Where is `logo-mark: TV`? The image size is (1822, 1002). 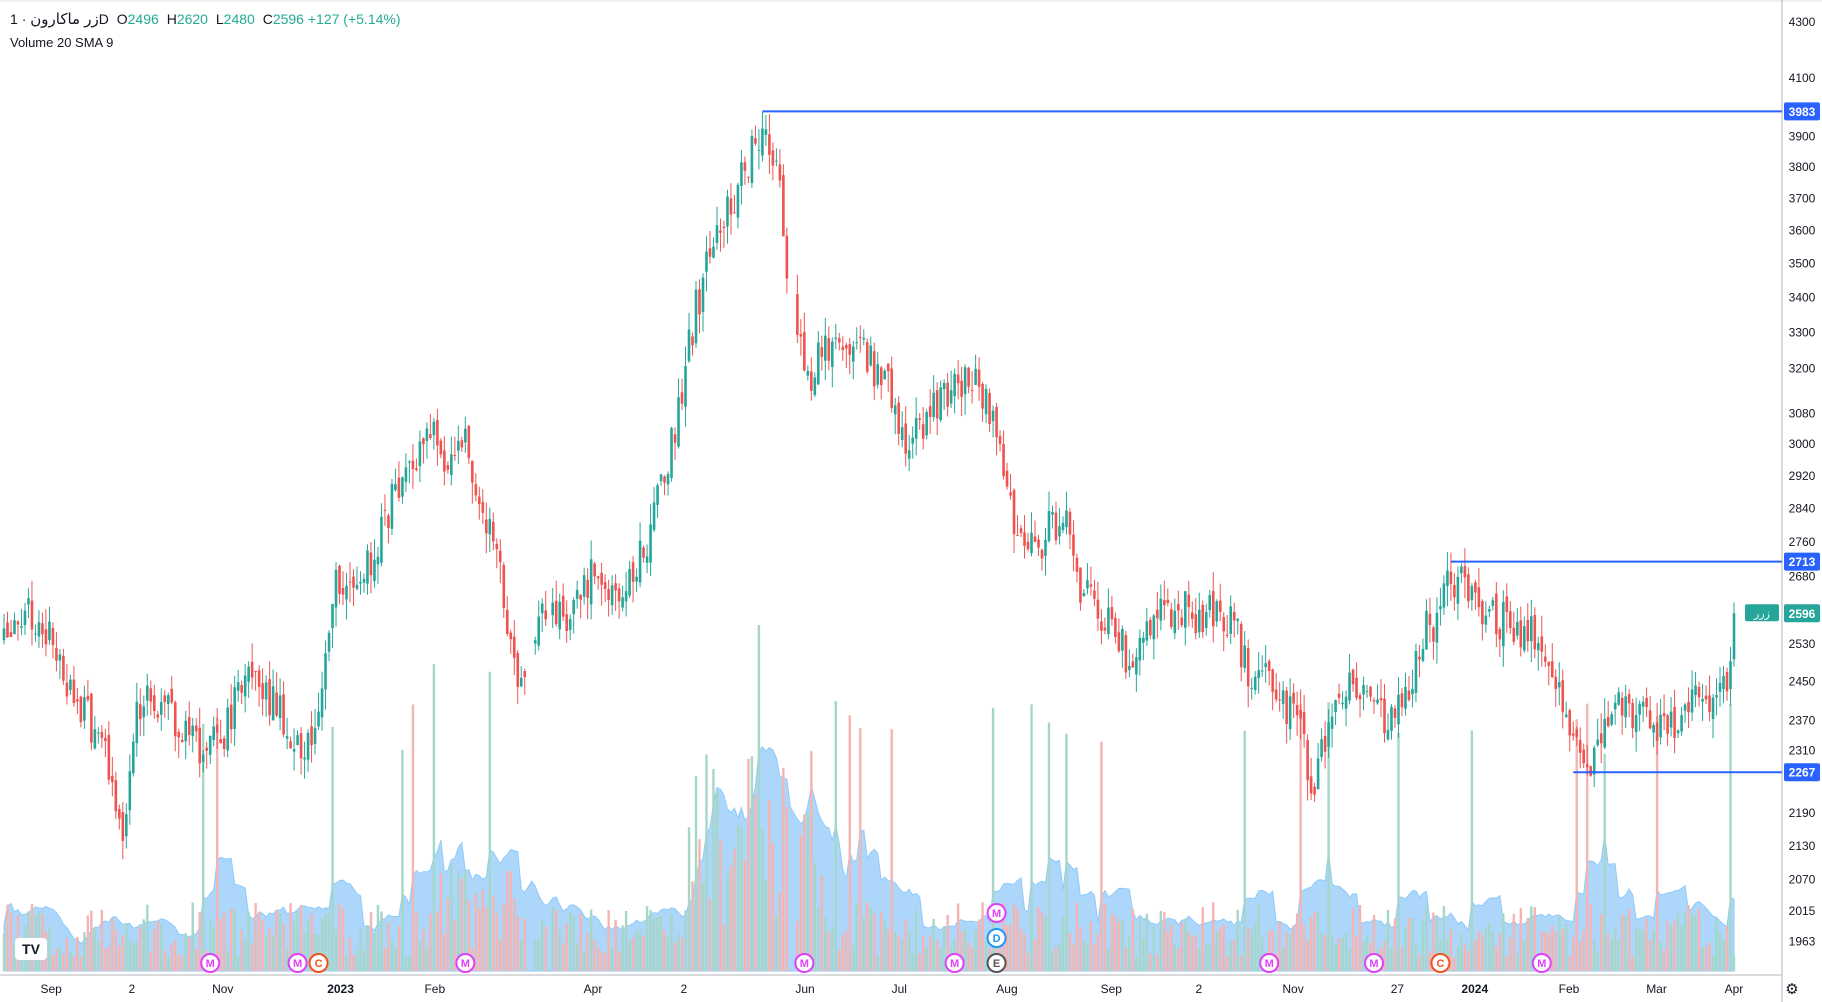 logo-mark: TV is located at coordinates (31, 949).